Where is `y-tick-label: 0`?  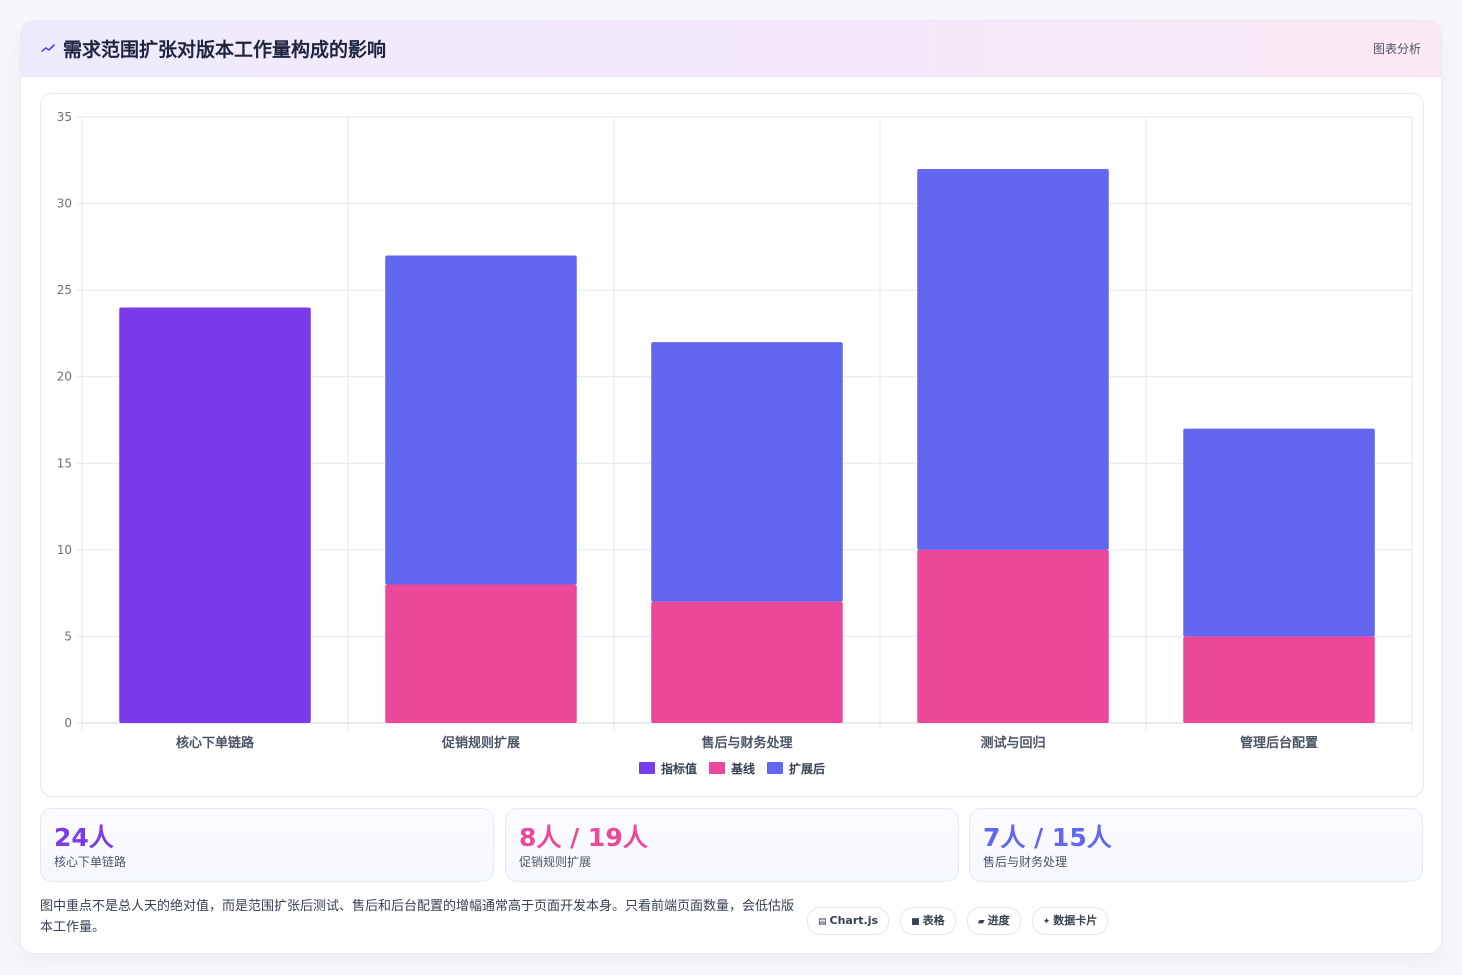
y-tick-label: 0 is located at coordinates (68, 723).